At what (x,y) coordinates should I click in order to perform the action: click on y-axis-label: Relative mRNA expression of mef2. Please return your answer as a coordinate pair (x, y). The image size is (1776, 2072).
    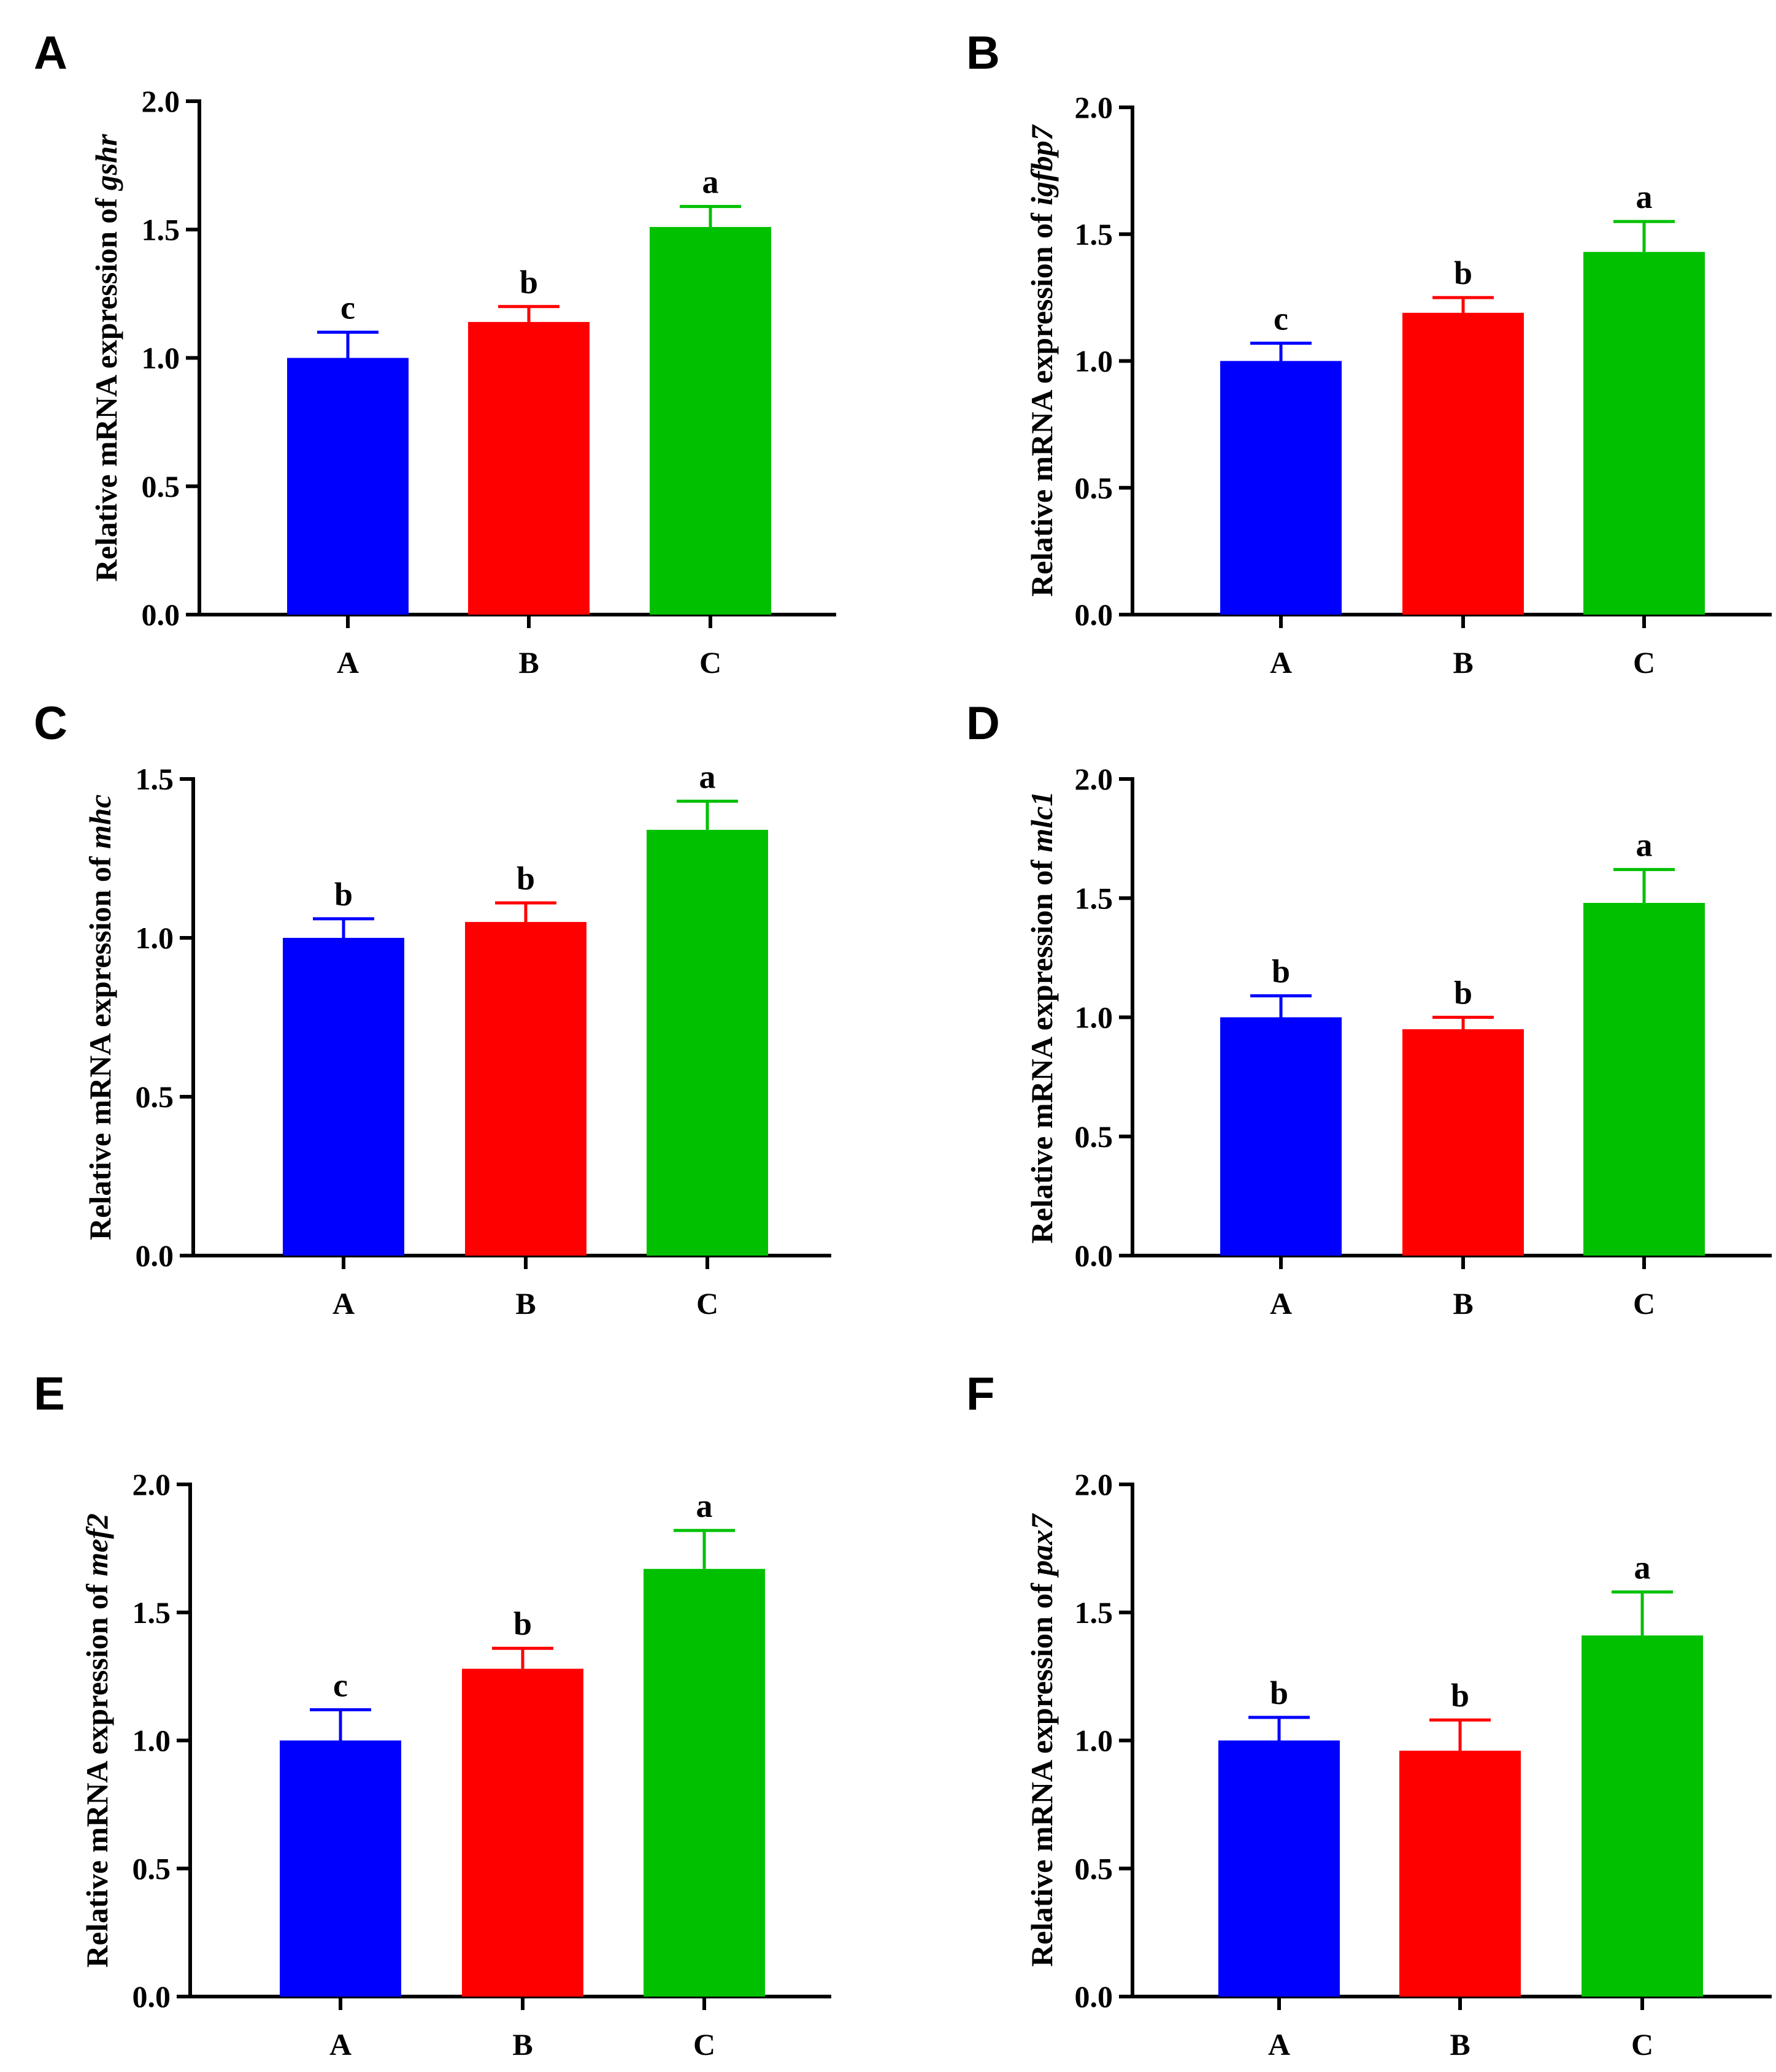
    Looking at the image, I should click on (97, 1741).